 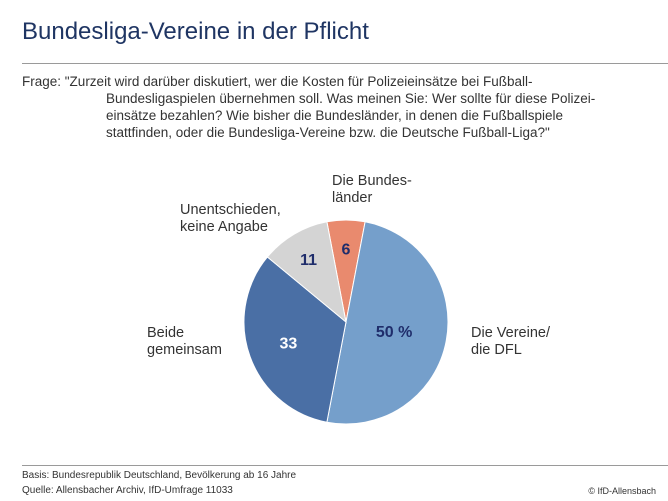 I want to click on slice-label-vereine: Die Vereine/ die DFL, so click(x=510, y=342).